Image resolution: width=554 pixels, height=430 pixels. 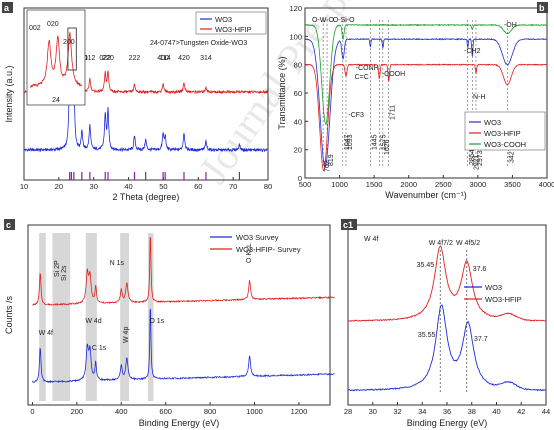 I want to click on legend: WO3 WO3-HFIP WO3-COOH, so click(x=505, y=131).